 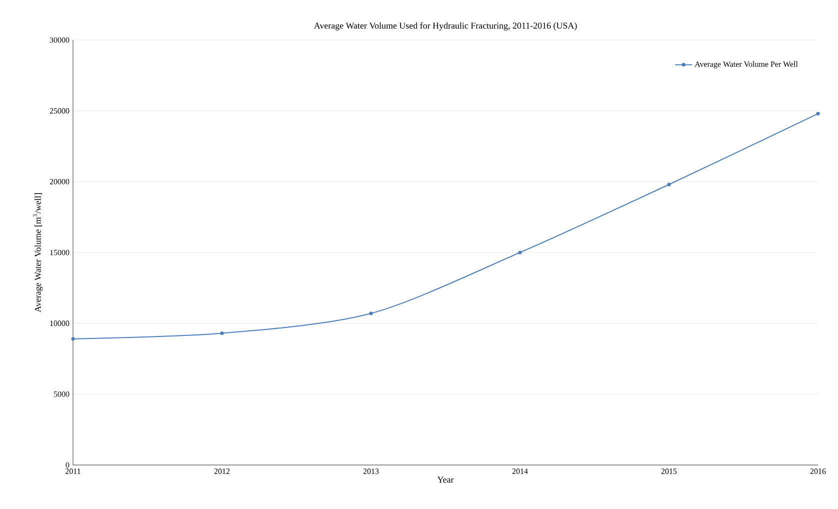 What do you see at coordinates (445, 26) in the screenshot?
I see `chart-title: Average Water Volume Used for Hydraulic Fracturing, 2011-2016 (USA)` at bounding box center [445, 26].